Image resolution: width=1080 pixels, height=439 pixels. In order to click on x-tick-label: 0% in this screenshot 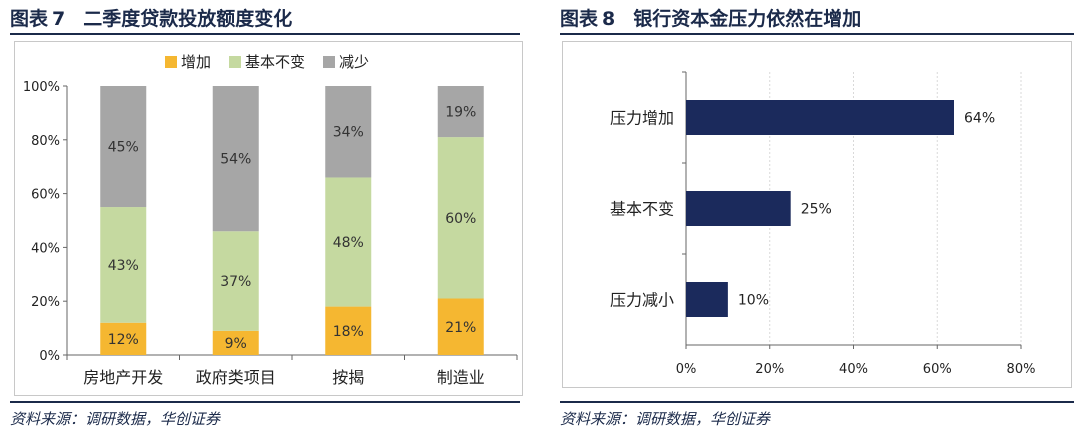, I will do `click(686, 369)`.